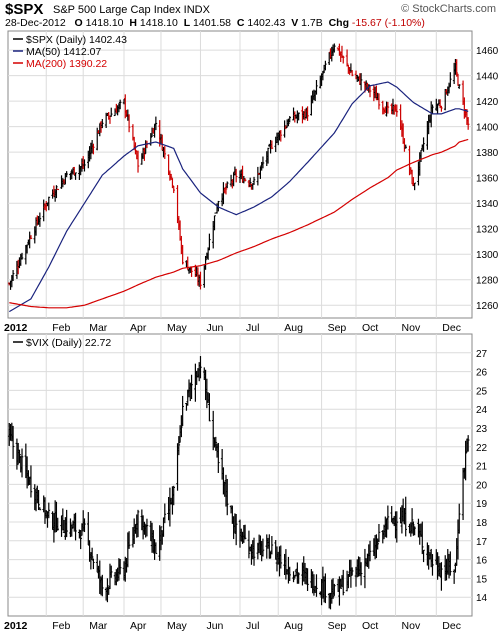  I want to click on close-value: 1402.43, so click(266, 23).